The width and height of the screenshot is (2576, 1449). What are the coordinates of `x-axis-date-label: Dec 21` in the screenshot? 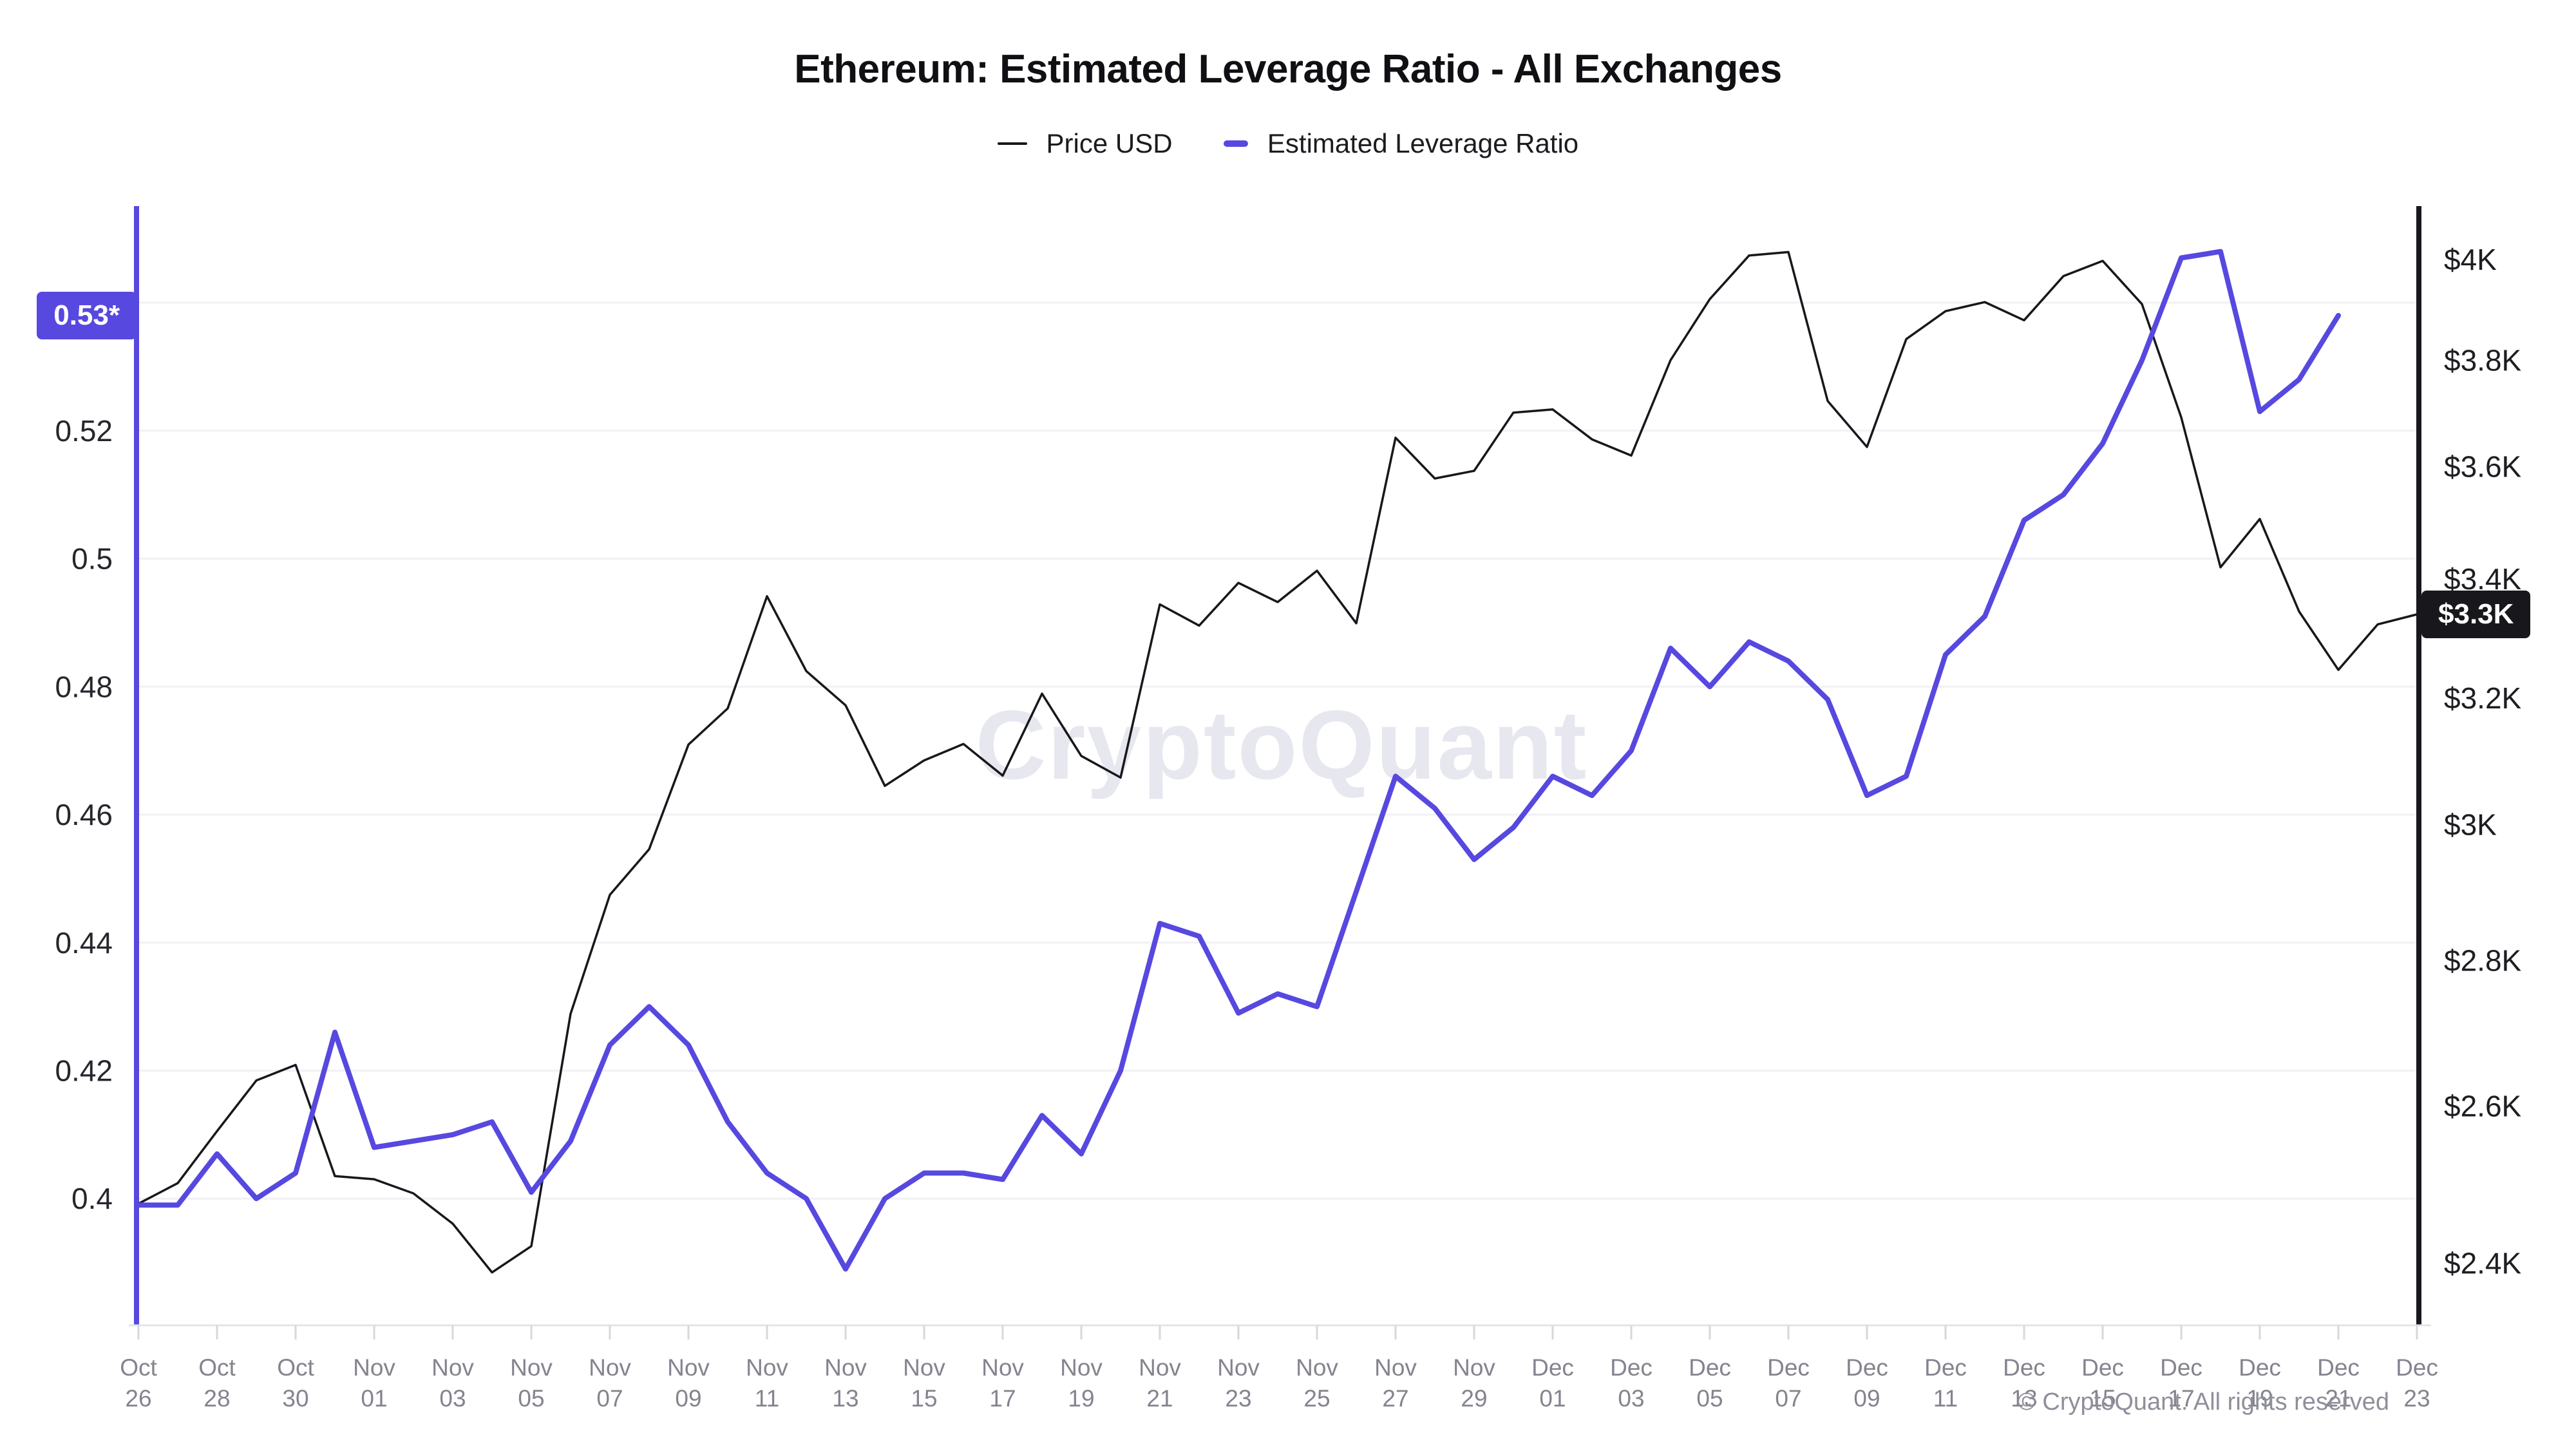 It's located at (2338, 1383).